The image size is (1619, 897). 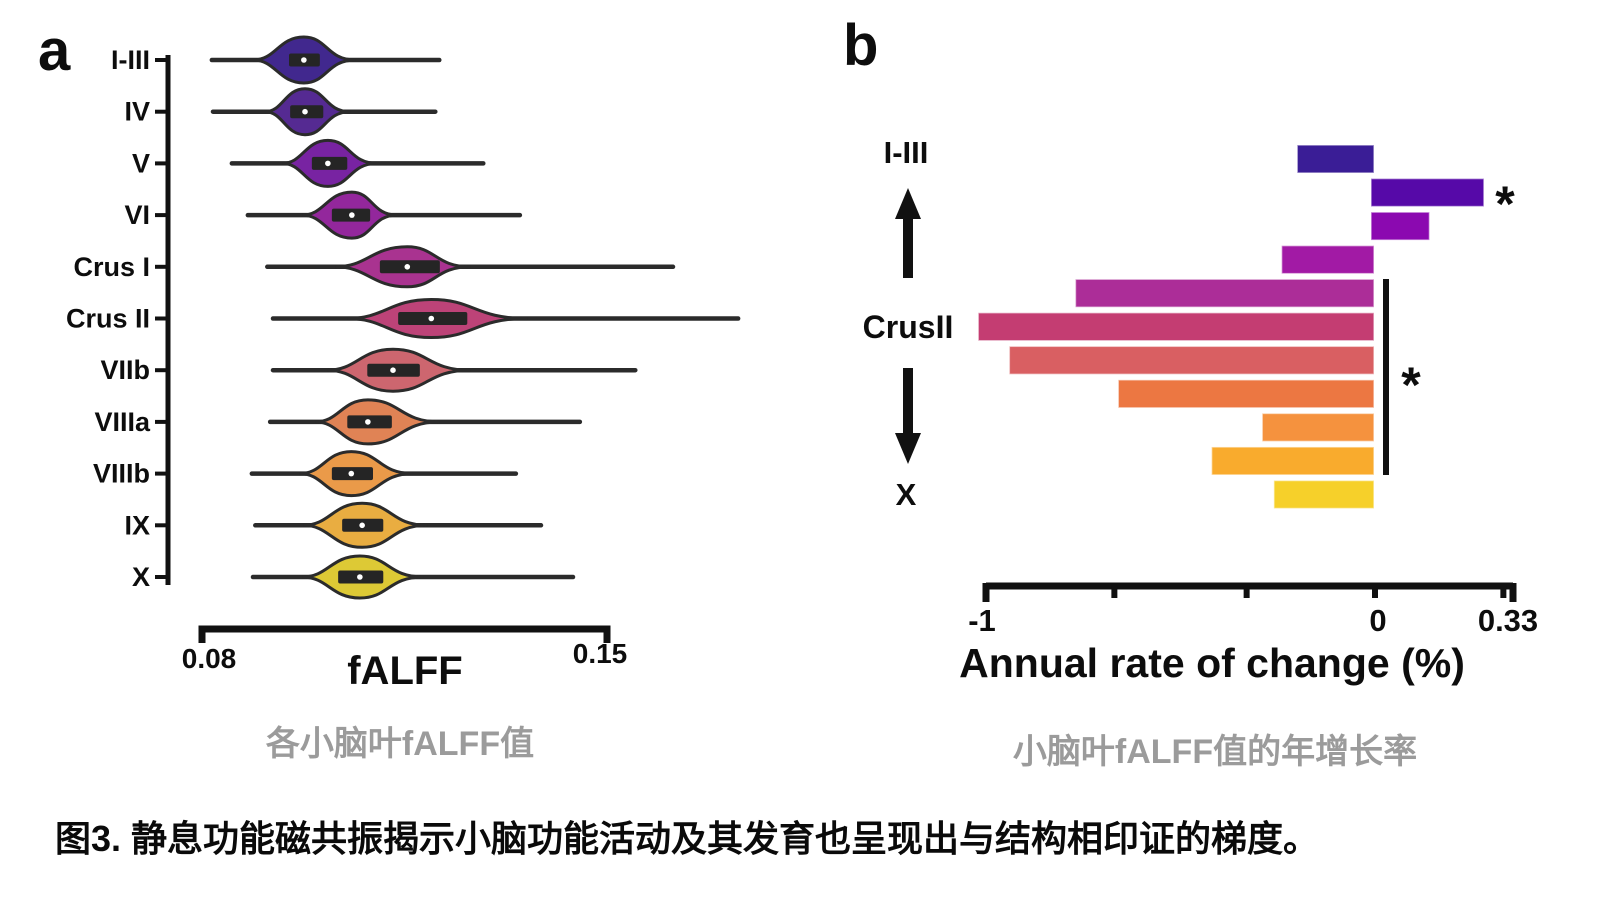 I want to click on gradient-top-label: I-III, so click(x=906, y=152).